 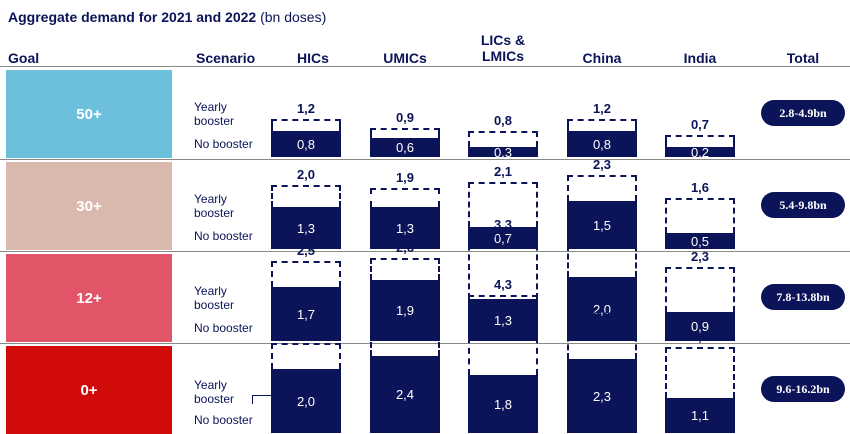 What do you see at coordinates (803, 389) in the screenshot?
I see `total-pill: 9.6-16.2bn` at bounding box center [803, 389].